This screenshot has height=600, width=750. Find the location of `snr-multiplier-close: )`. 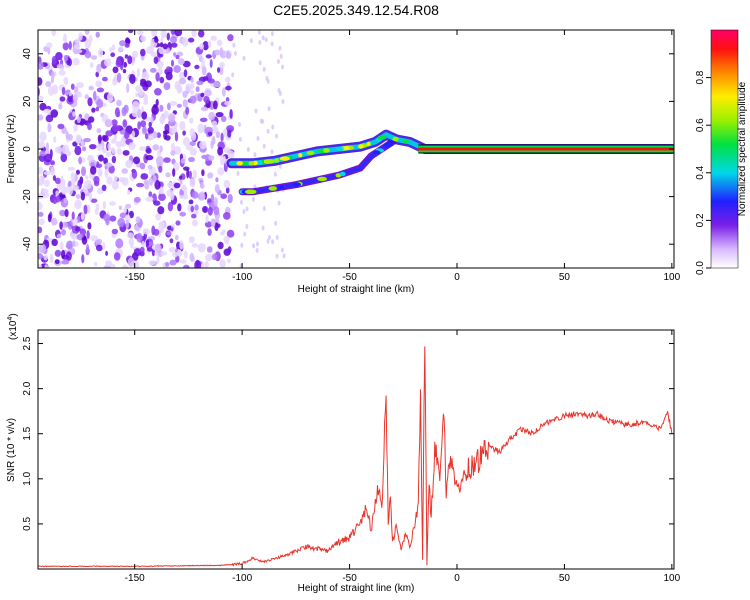

snr-multiplier-close: ) is located at coordinates (13, 314).